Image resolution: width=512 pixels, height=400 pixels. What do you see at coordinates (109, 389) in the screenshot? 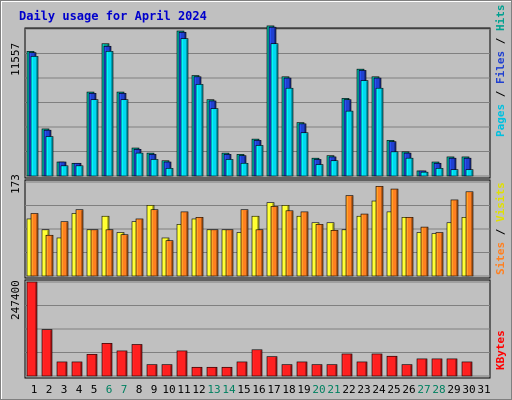
I see `x-tick-6: 6` at bounding box center [109, 389].